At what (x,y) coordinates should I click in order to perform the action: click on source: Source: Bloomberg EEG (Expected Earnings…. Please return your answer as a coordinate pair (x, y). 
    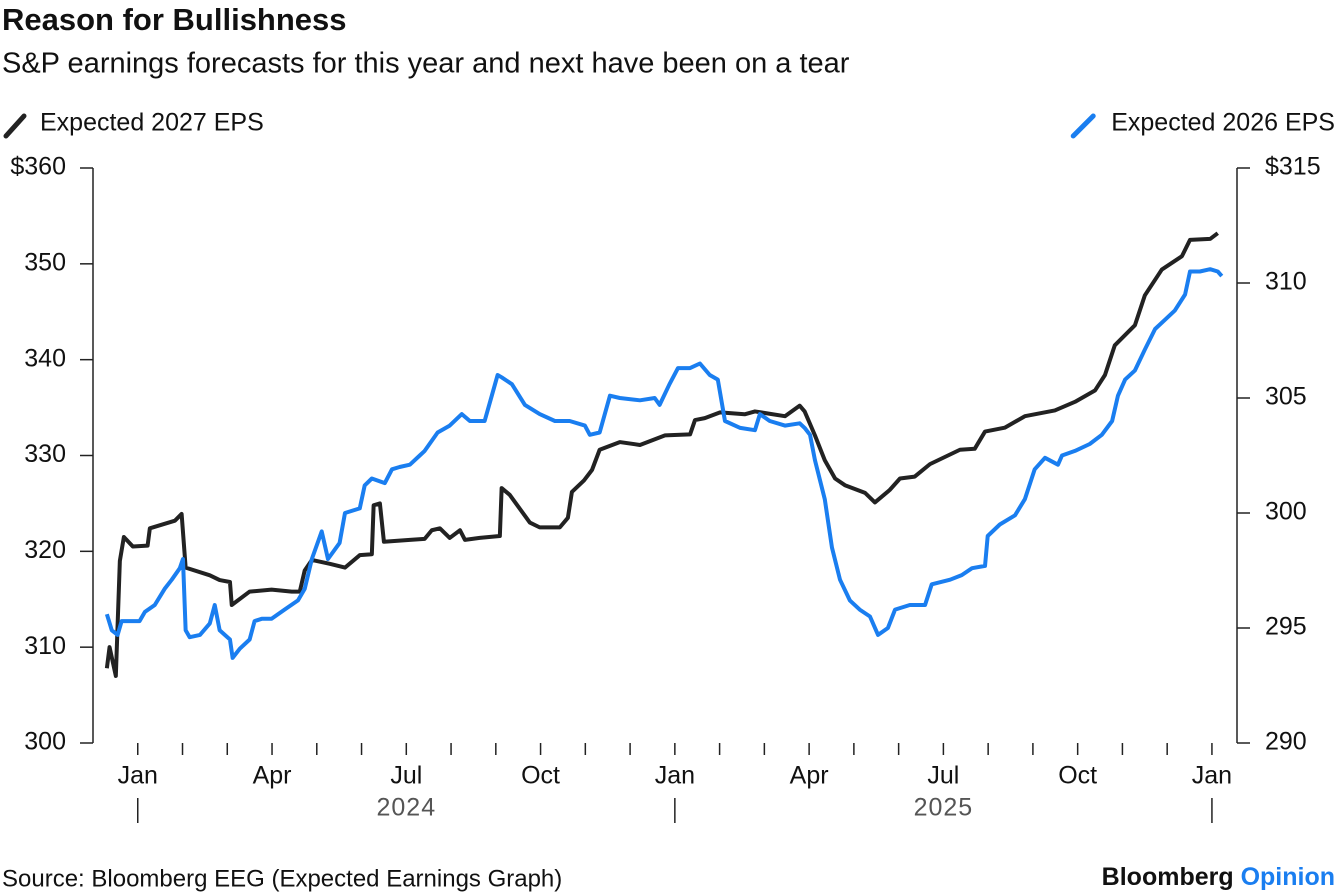
    Looking at the image, I should click on (282, 878).